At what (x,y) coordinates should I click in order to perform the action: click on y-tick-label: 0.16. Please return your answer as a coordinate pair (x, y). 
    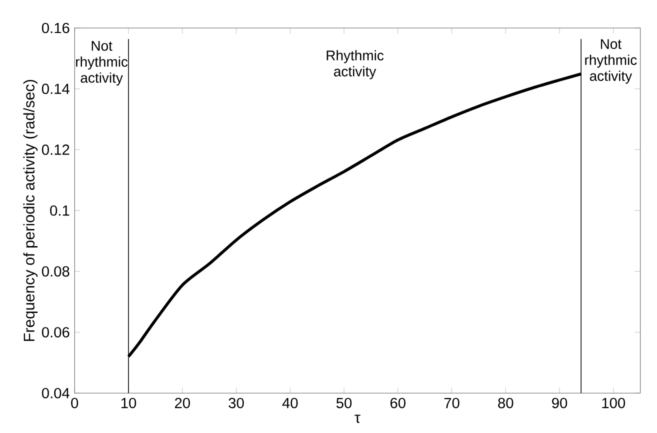
    Looking at the image, I should click on (56, 28).